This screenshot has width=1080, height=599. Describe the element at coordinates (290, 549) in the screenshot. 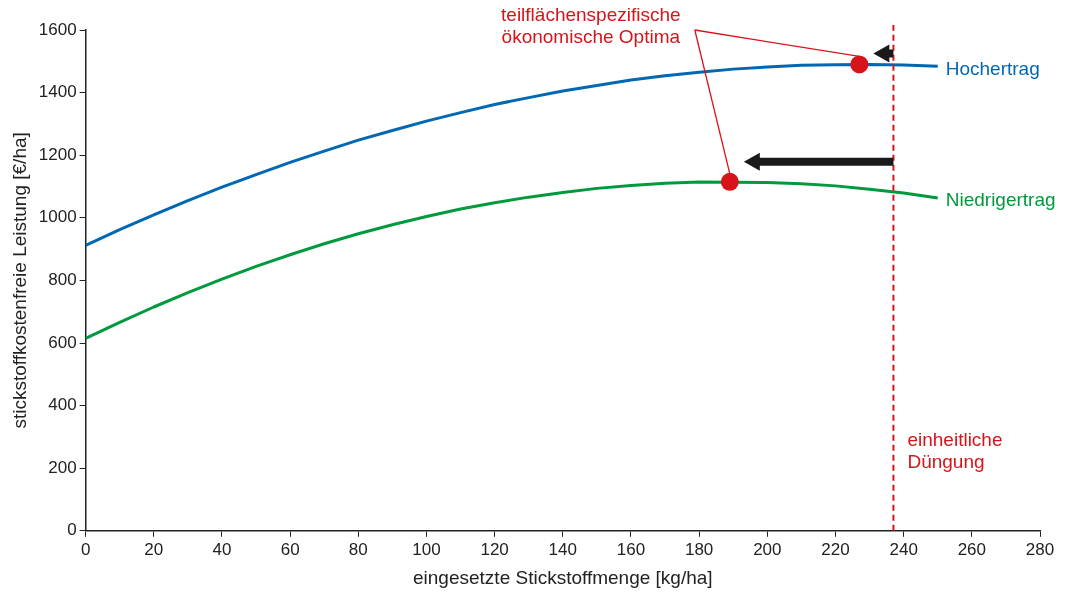

I see `x-tick-label: 60` at that location.